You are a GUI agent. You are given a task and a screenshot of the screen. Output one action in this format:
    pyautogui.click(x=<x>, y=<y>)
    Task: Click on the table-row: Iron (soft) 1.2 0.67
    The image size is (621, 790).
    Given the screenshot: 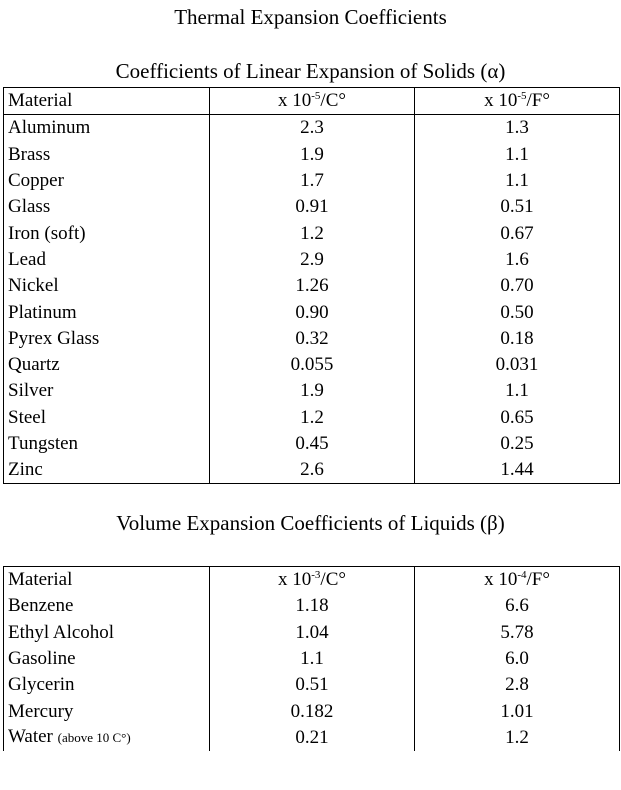 What is the action you would take?
    pyautogui.click(x=311, y=233)
    